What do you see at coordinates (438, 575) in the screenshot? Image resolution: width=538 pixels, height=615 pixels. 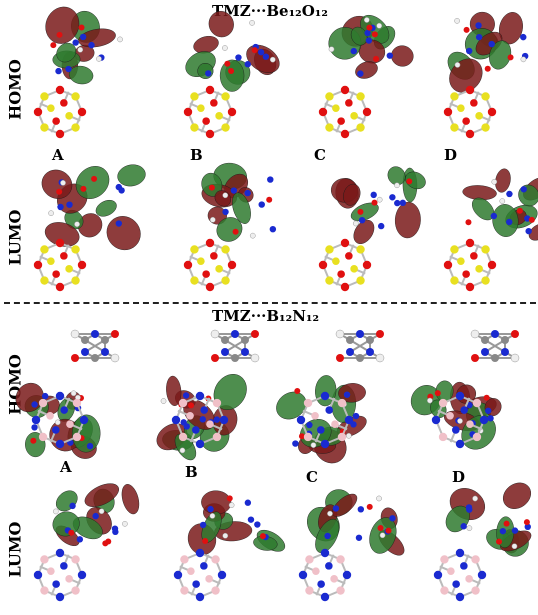 I see `b12n12-cage-lumo-3-atom` at bounding box center [438, 575].